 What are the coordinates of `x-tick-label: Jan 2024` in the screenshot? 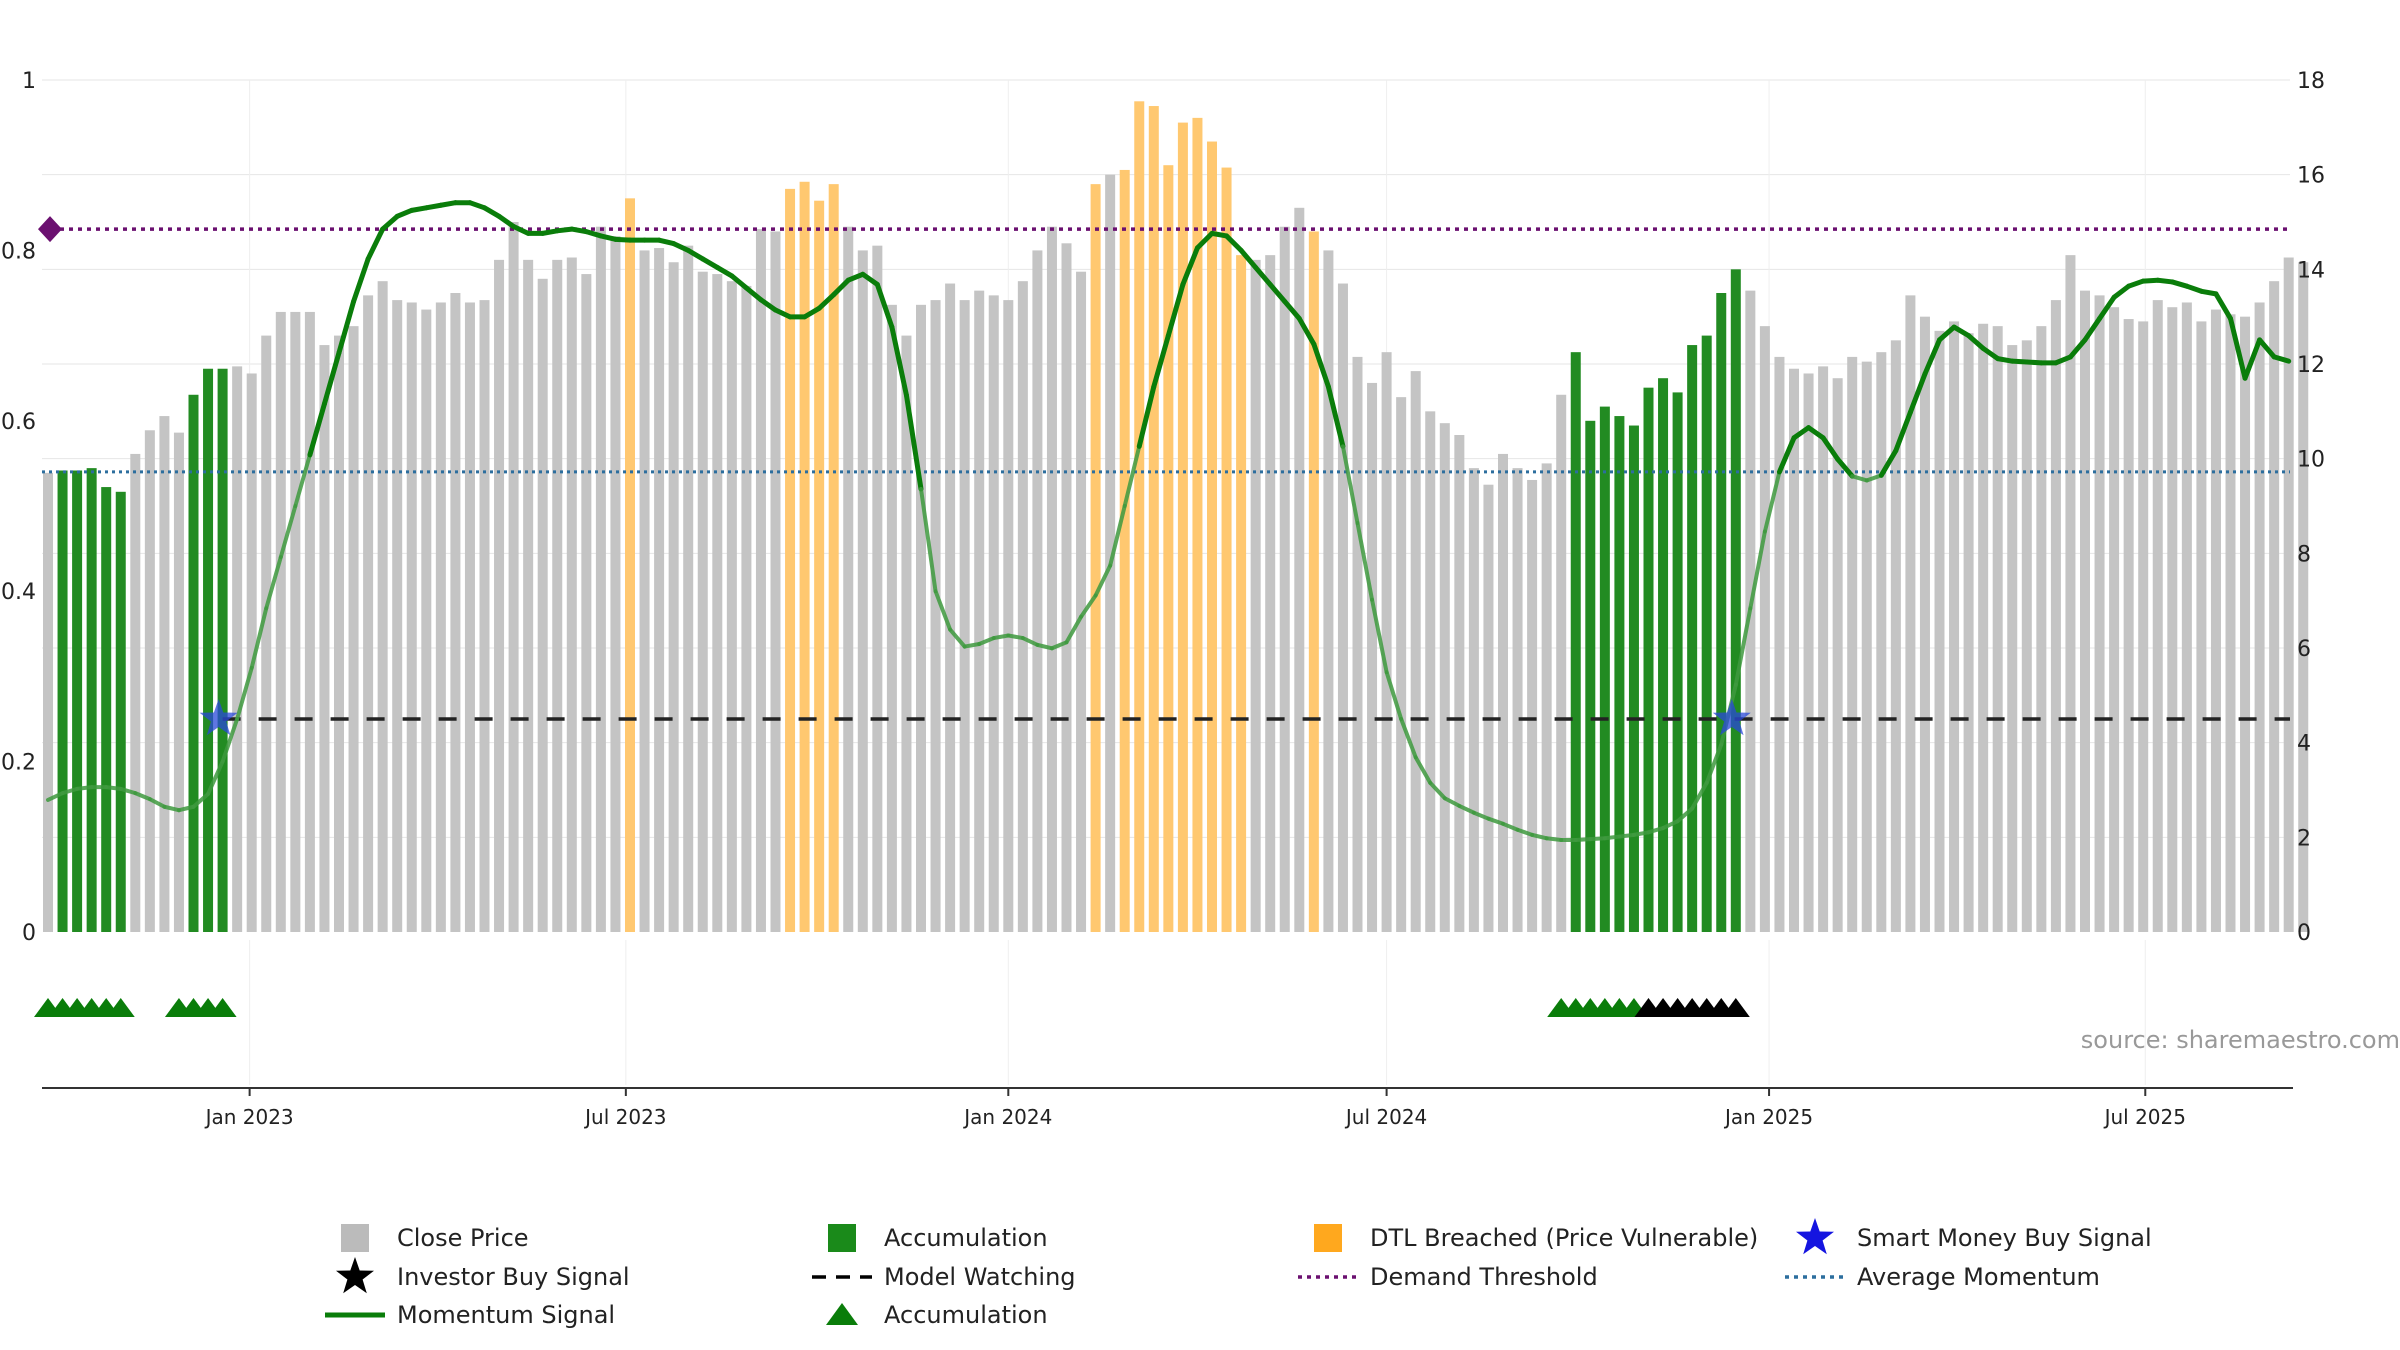 It's located at (1007, 1117).